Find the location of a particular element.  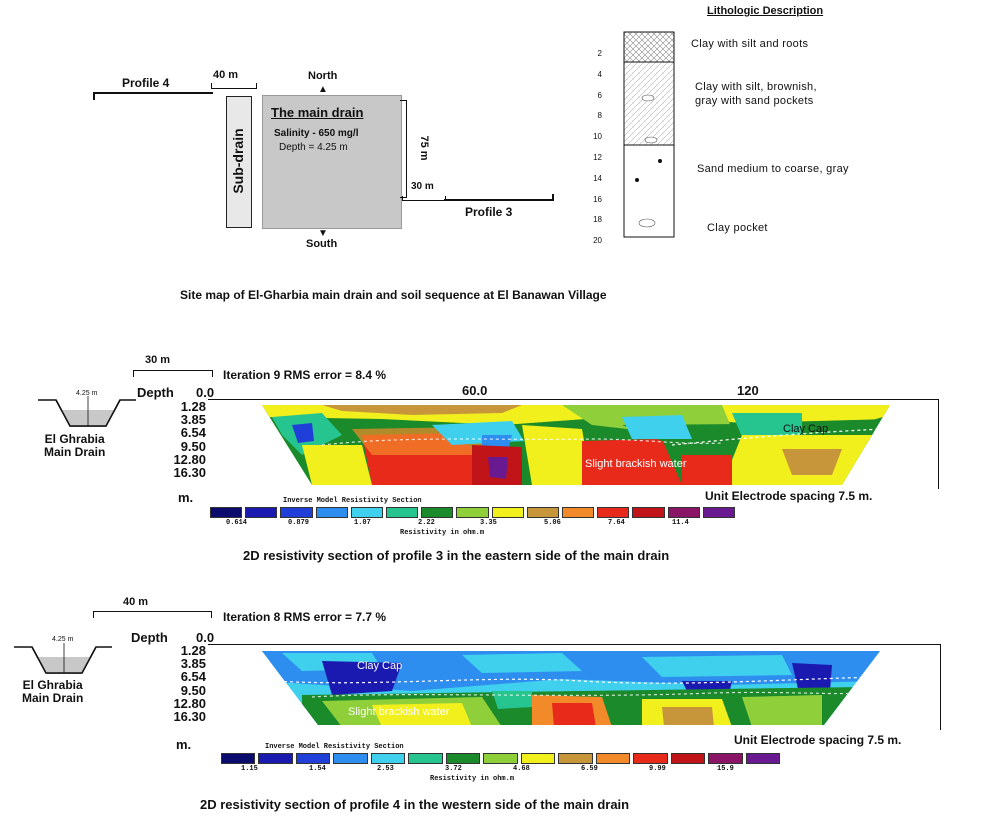

litho-svg is located at coordinates (649, 134).